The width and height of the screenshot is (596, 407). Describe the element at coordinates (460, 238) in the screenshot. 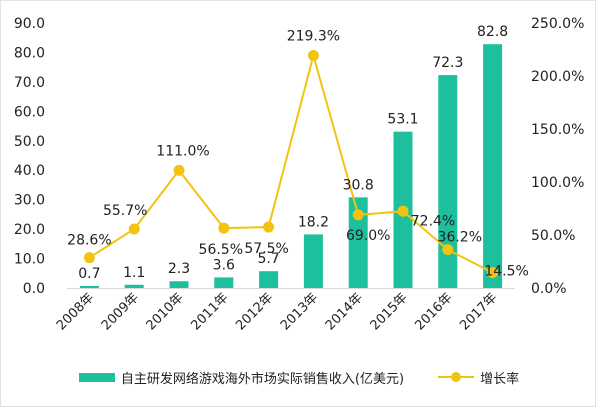

I see `growth-data-label: 36.2%` at that location.